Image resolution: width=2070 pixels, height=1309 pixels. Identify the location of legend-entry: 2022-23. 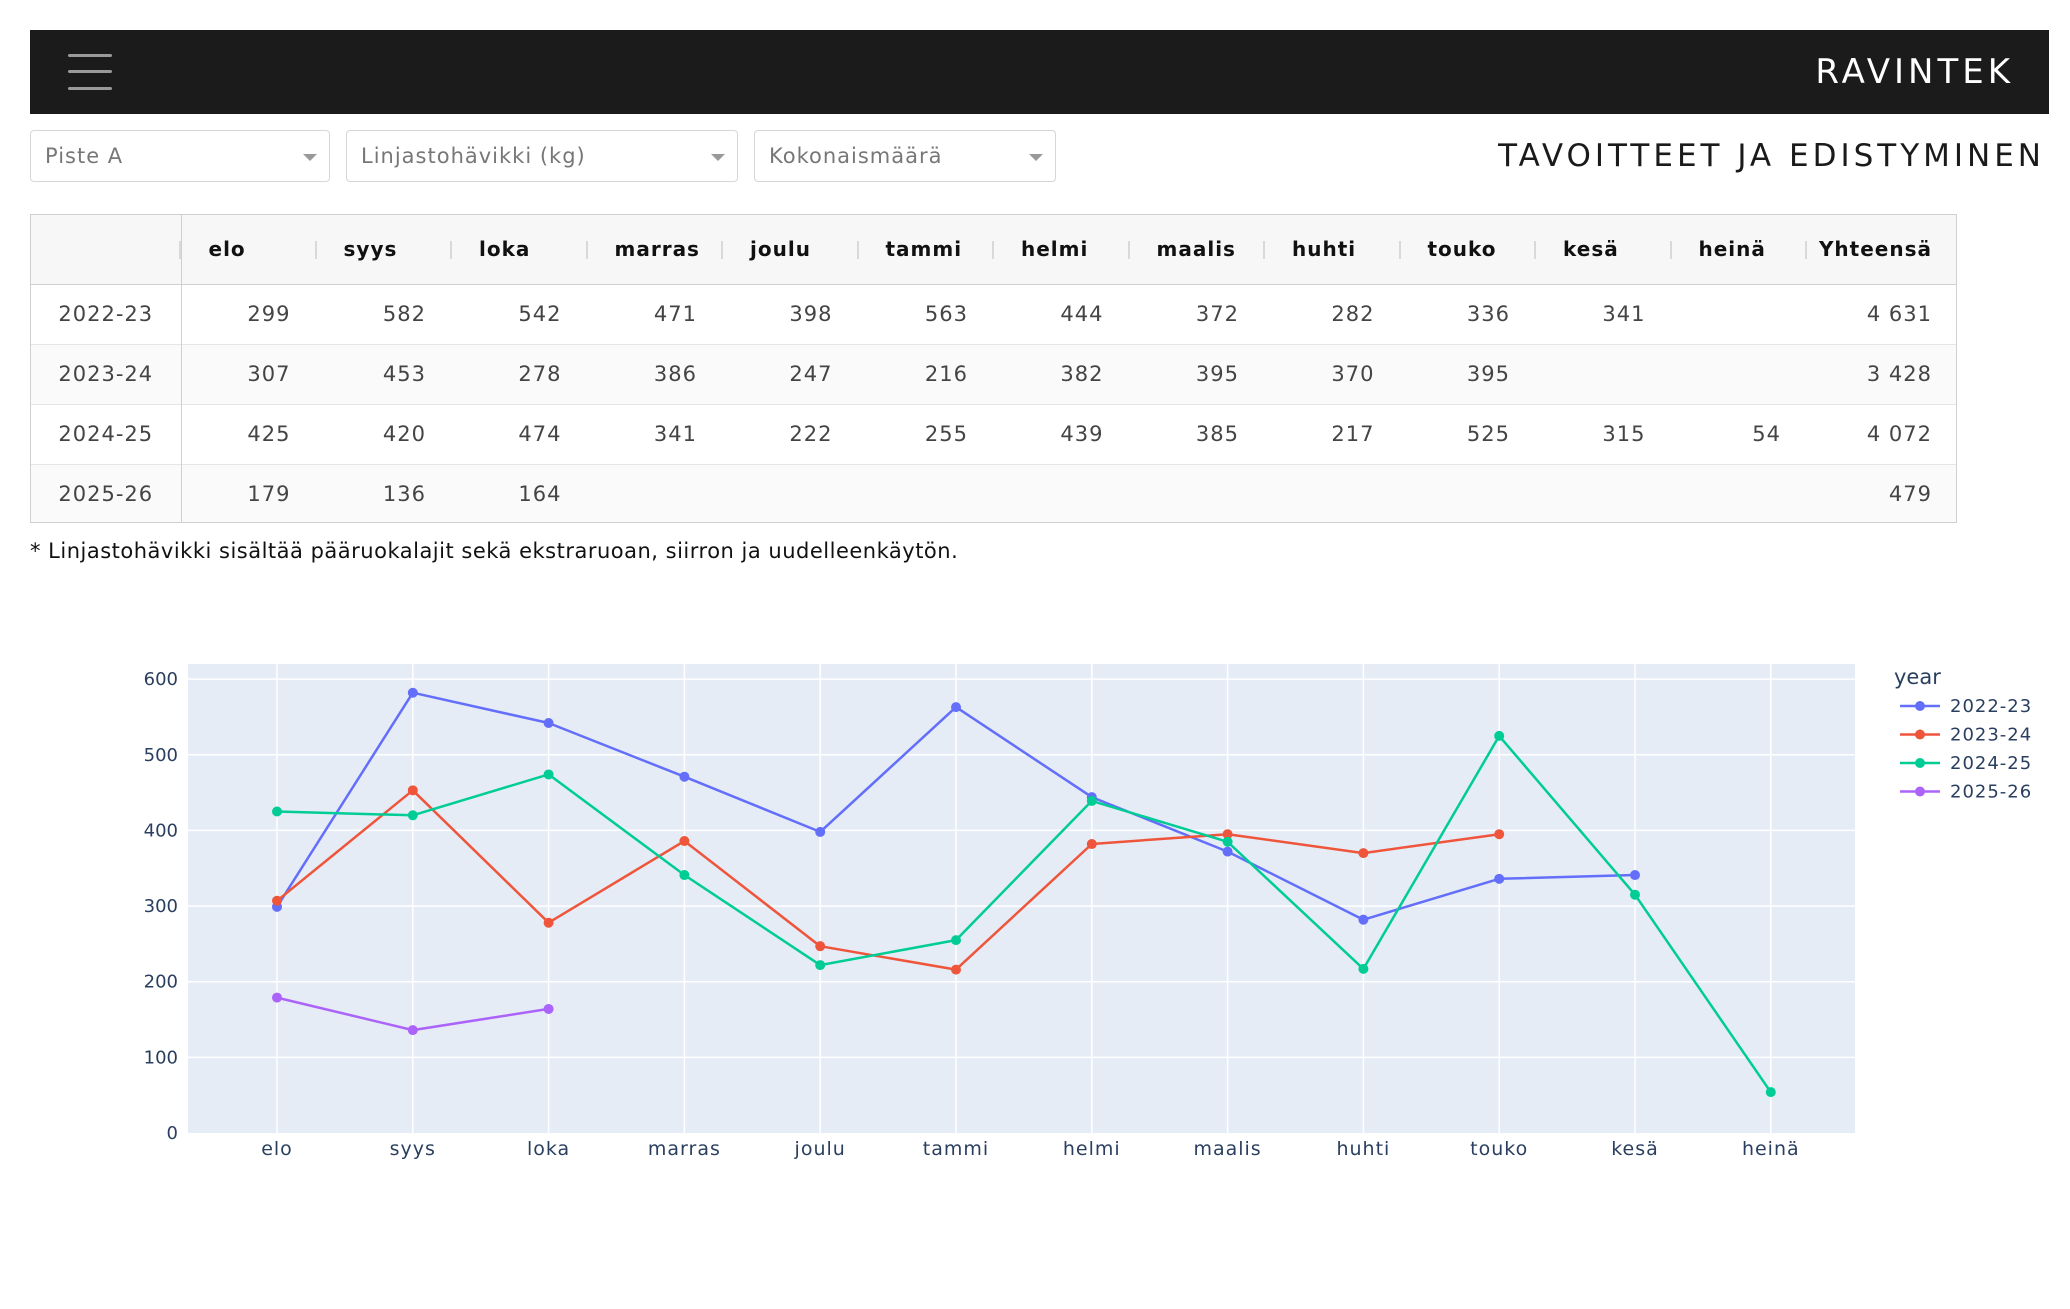
(1991, 706).